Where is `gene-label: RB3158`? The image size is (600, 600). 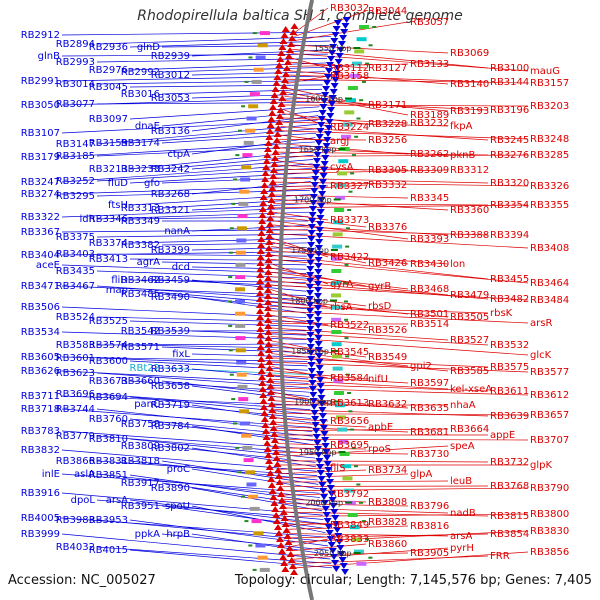
gene-label: RB3158 is located at coordinates (349, 76).